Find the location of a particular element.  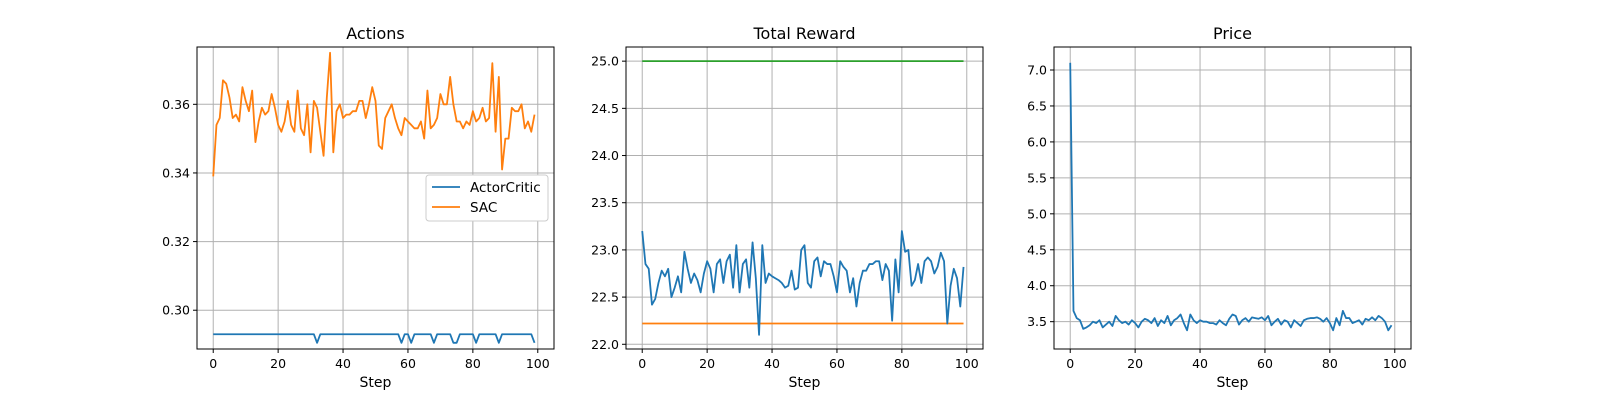

actions-title: Actions is located at coordinates (375, 33).